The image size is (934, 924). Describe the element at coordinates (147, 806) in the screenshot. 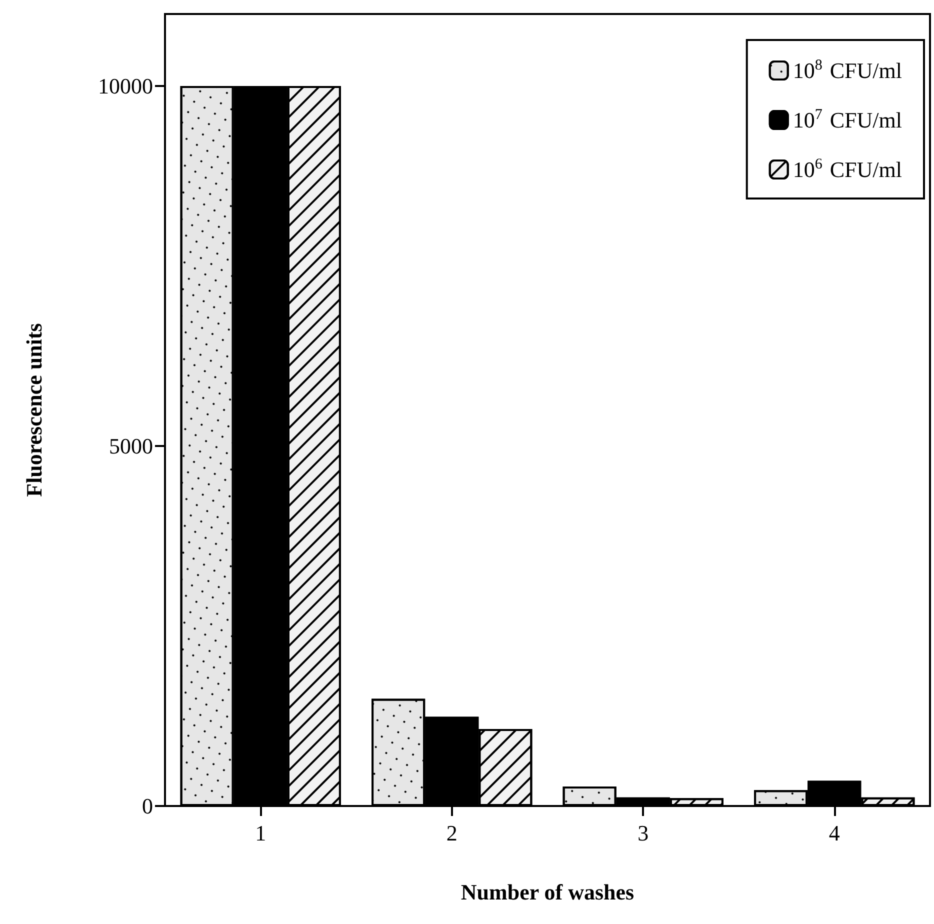

I see `y-tick-label: 0` at that location.